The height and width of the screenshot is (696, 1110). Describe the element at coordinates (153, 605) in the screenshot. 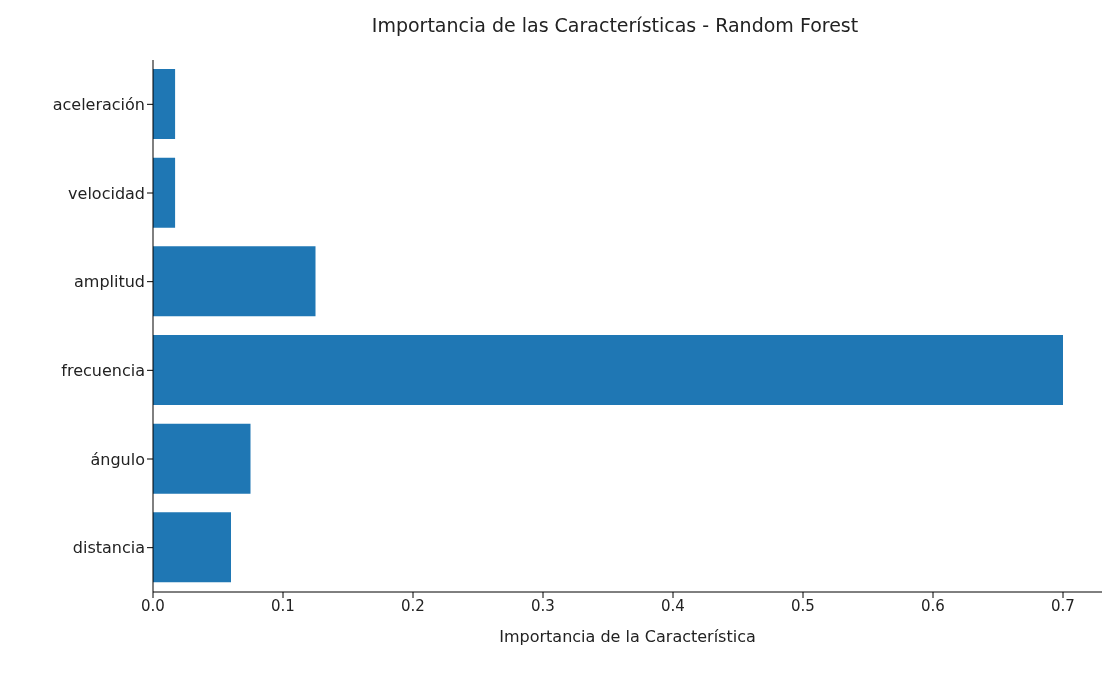

I see `x-tick-label: 0.0` at that location.